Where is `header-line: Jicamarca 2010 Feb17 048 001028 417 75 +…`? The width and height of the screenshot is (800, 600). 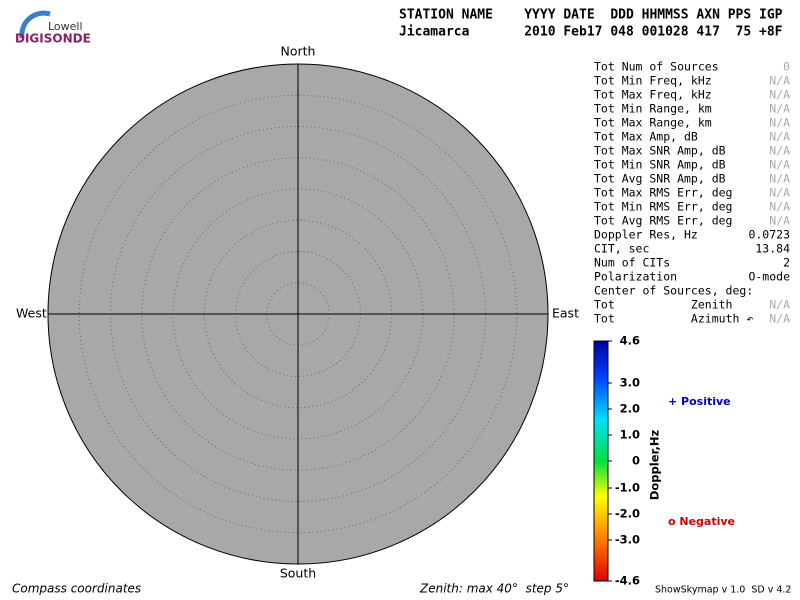
header-line: Jicamarca 2010 Feb17 048 001028 417 75 +… is located at coordinates (591, 32).